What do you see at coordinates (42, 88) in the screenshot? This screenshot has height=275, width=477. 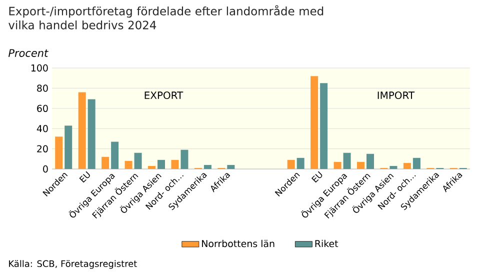 I see `y-tick-label: 80` at bounding box center [42, 88].